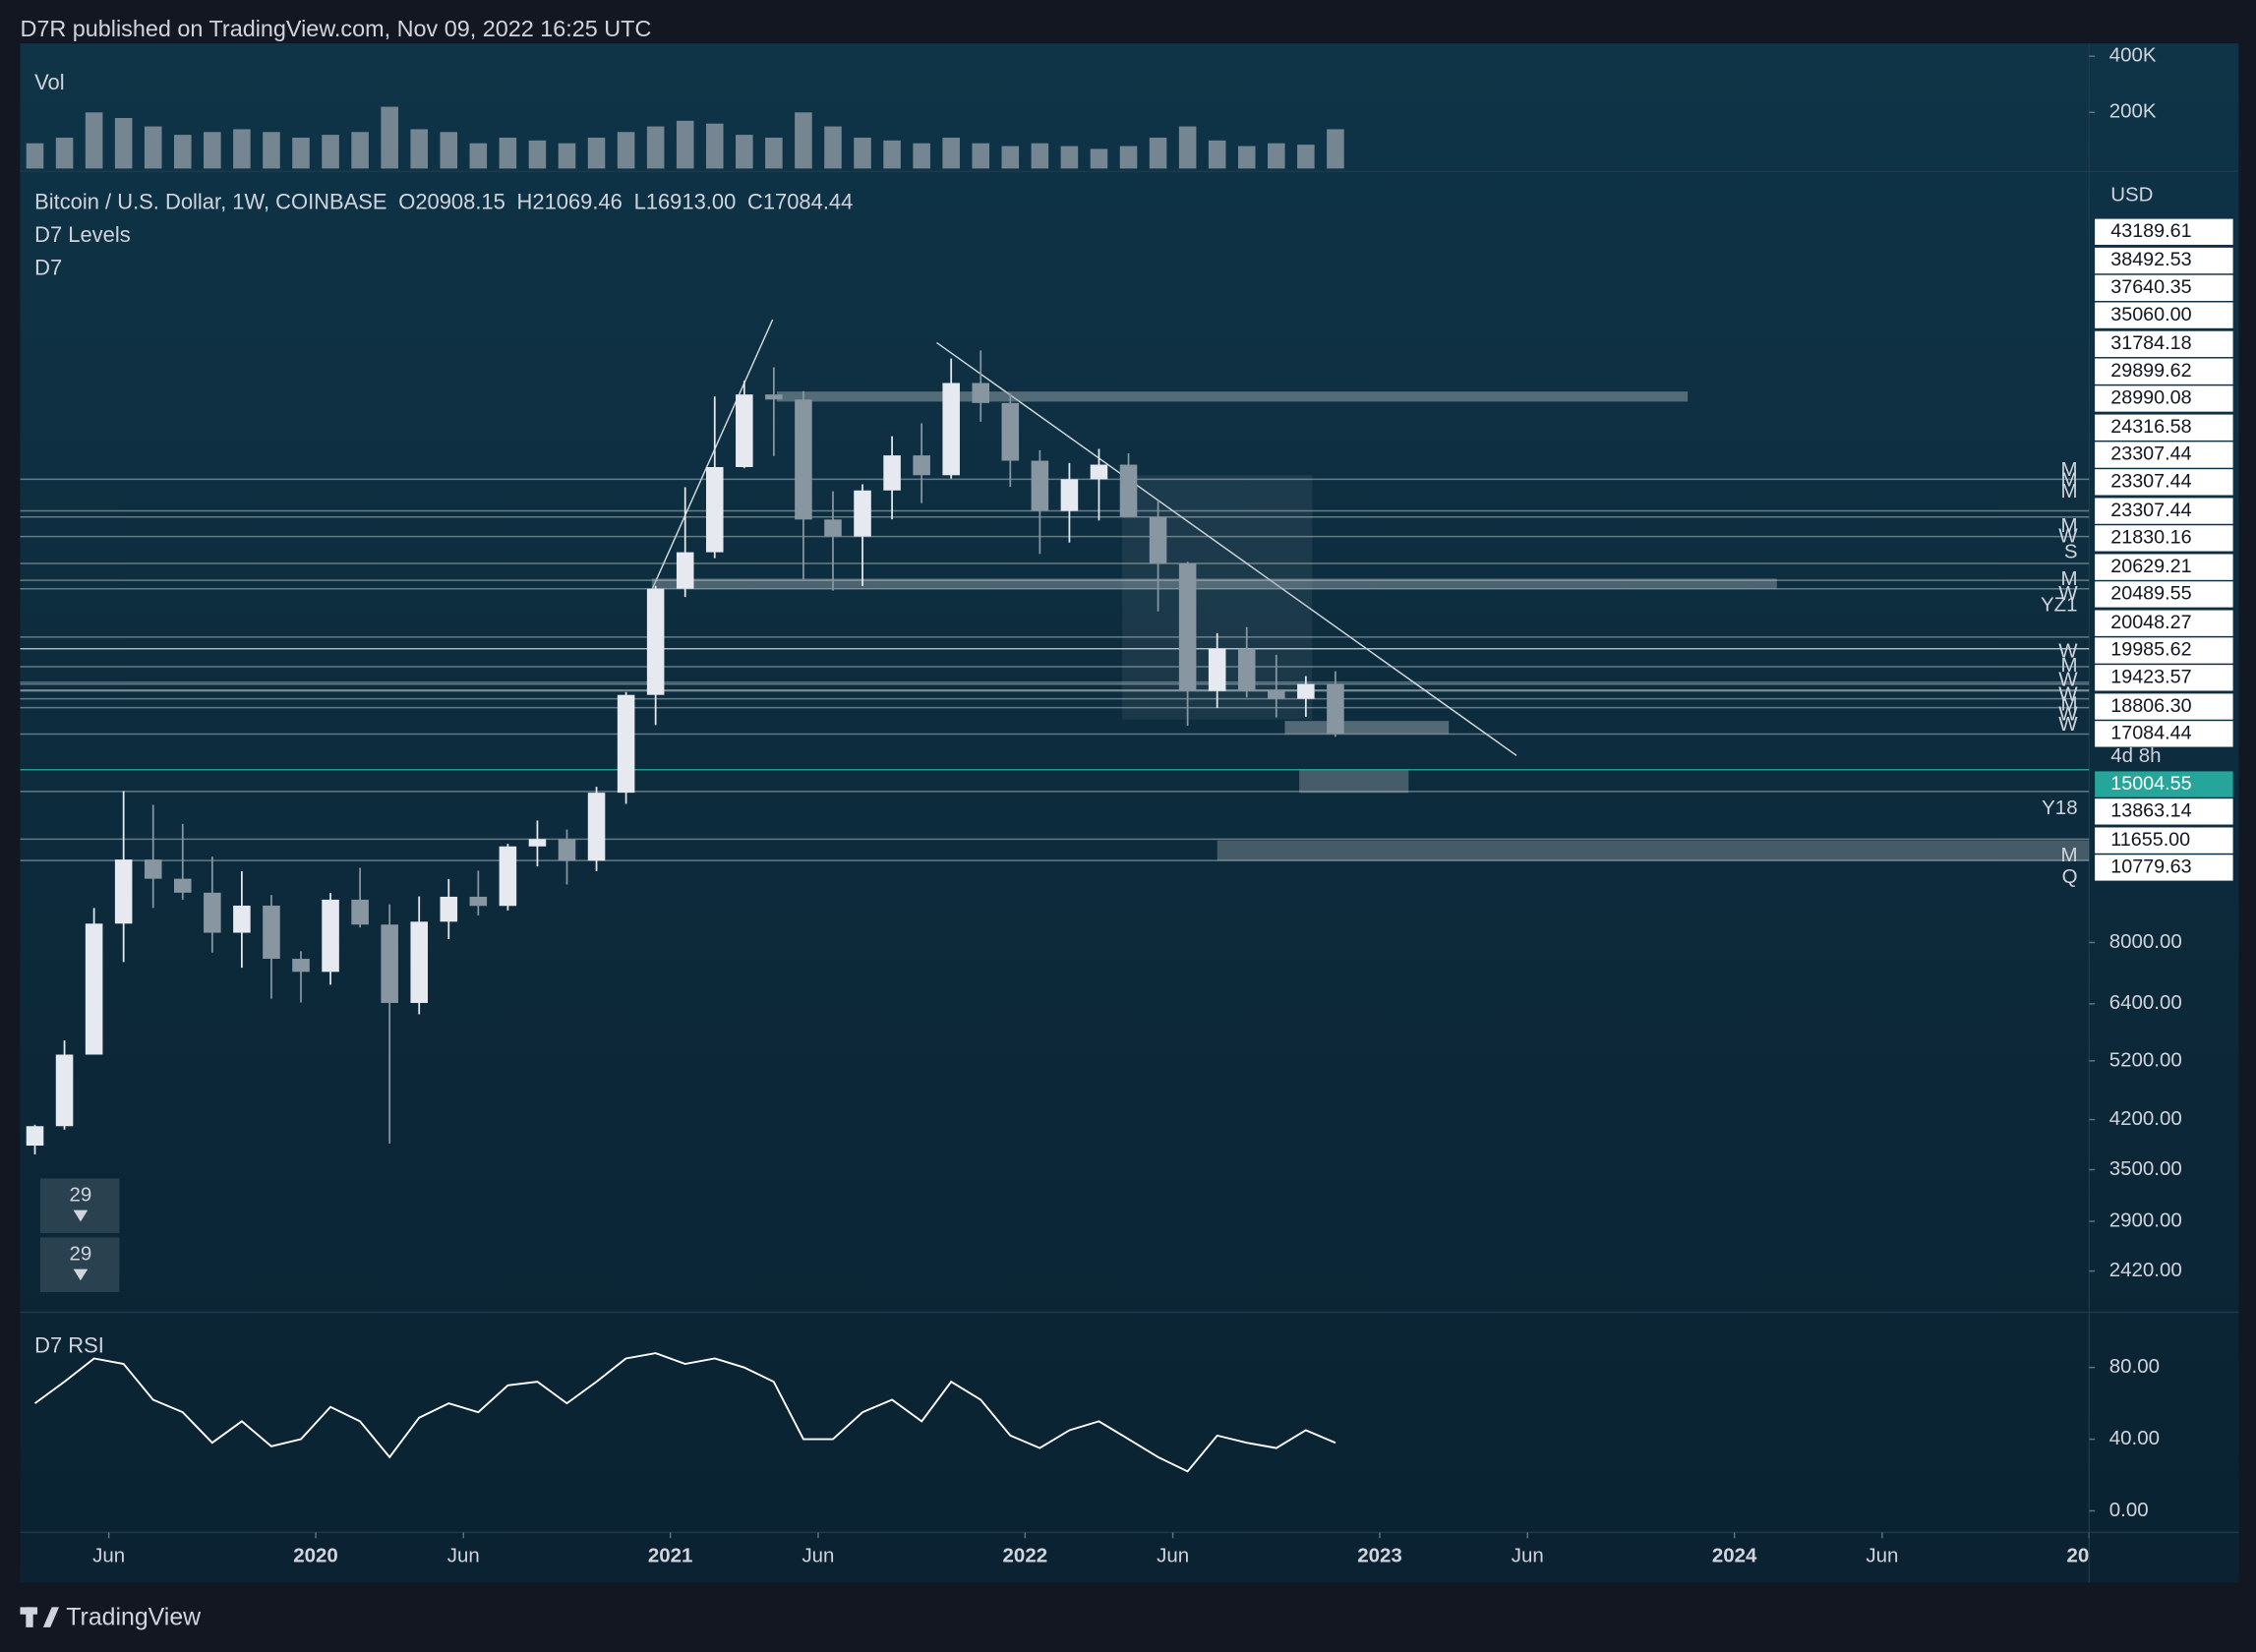  I want to click on level-tag: S, so click(2071, 551).